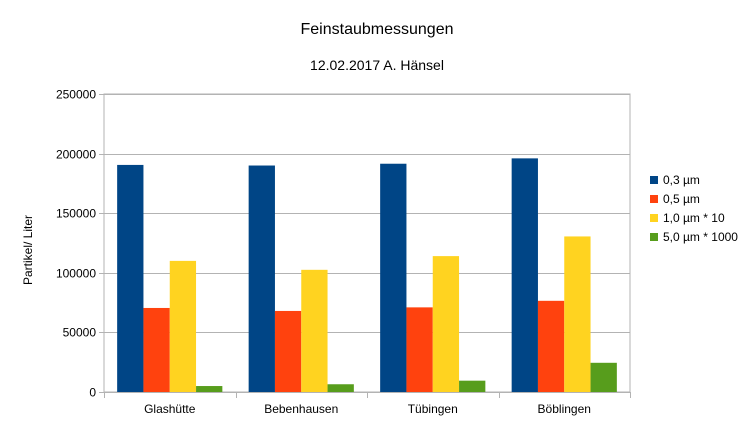 This screenshot has width=755, height=430. I want to click on y-tick-label: 200000, so click(76, 155).